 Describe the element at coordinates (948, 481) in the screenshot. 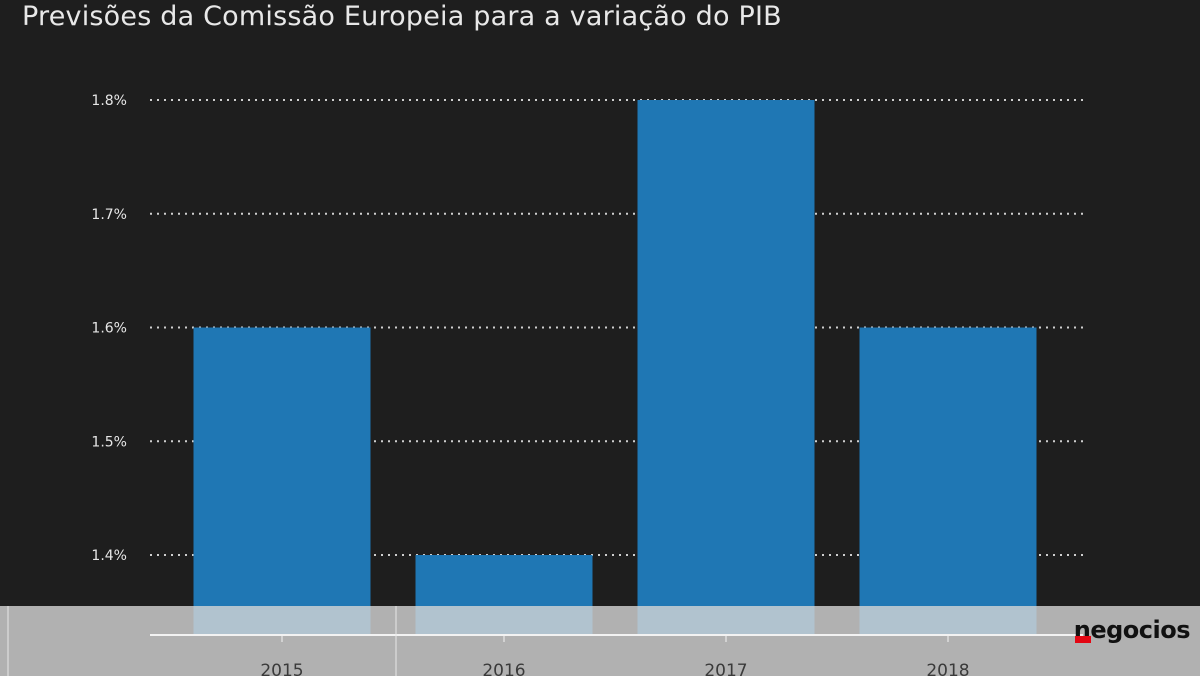

I see `bar-2018` at that location.